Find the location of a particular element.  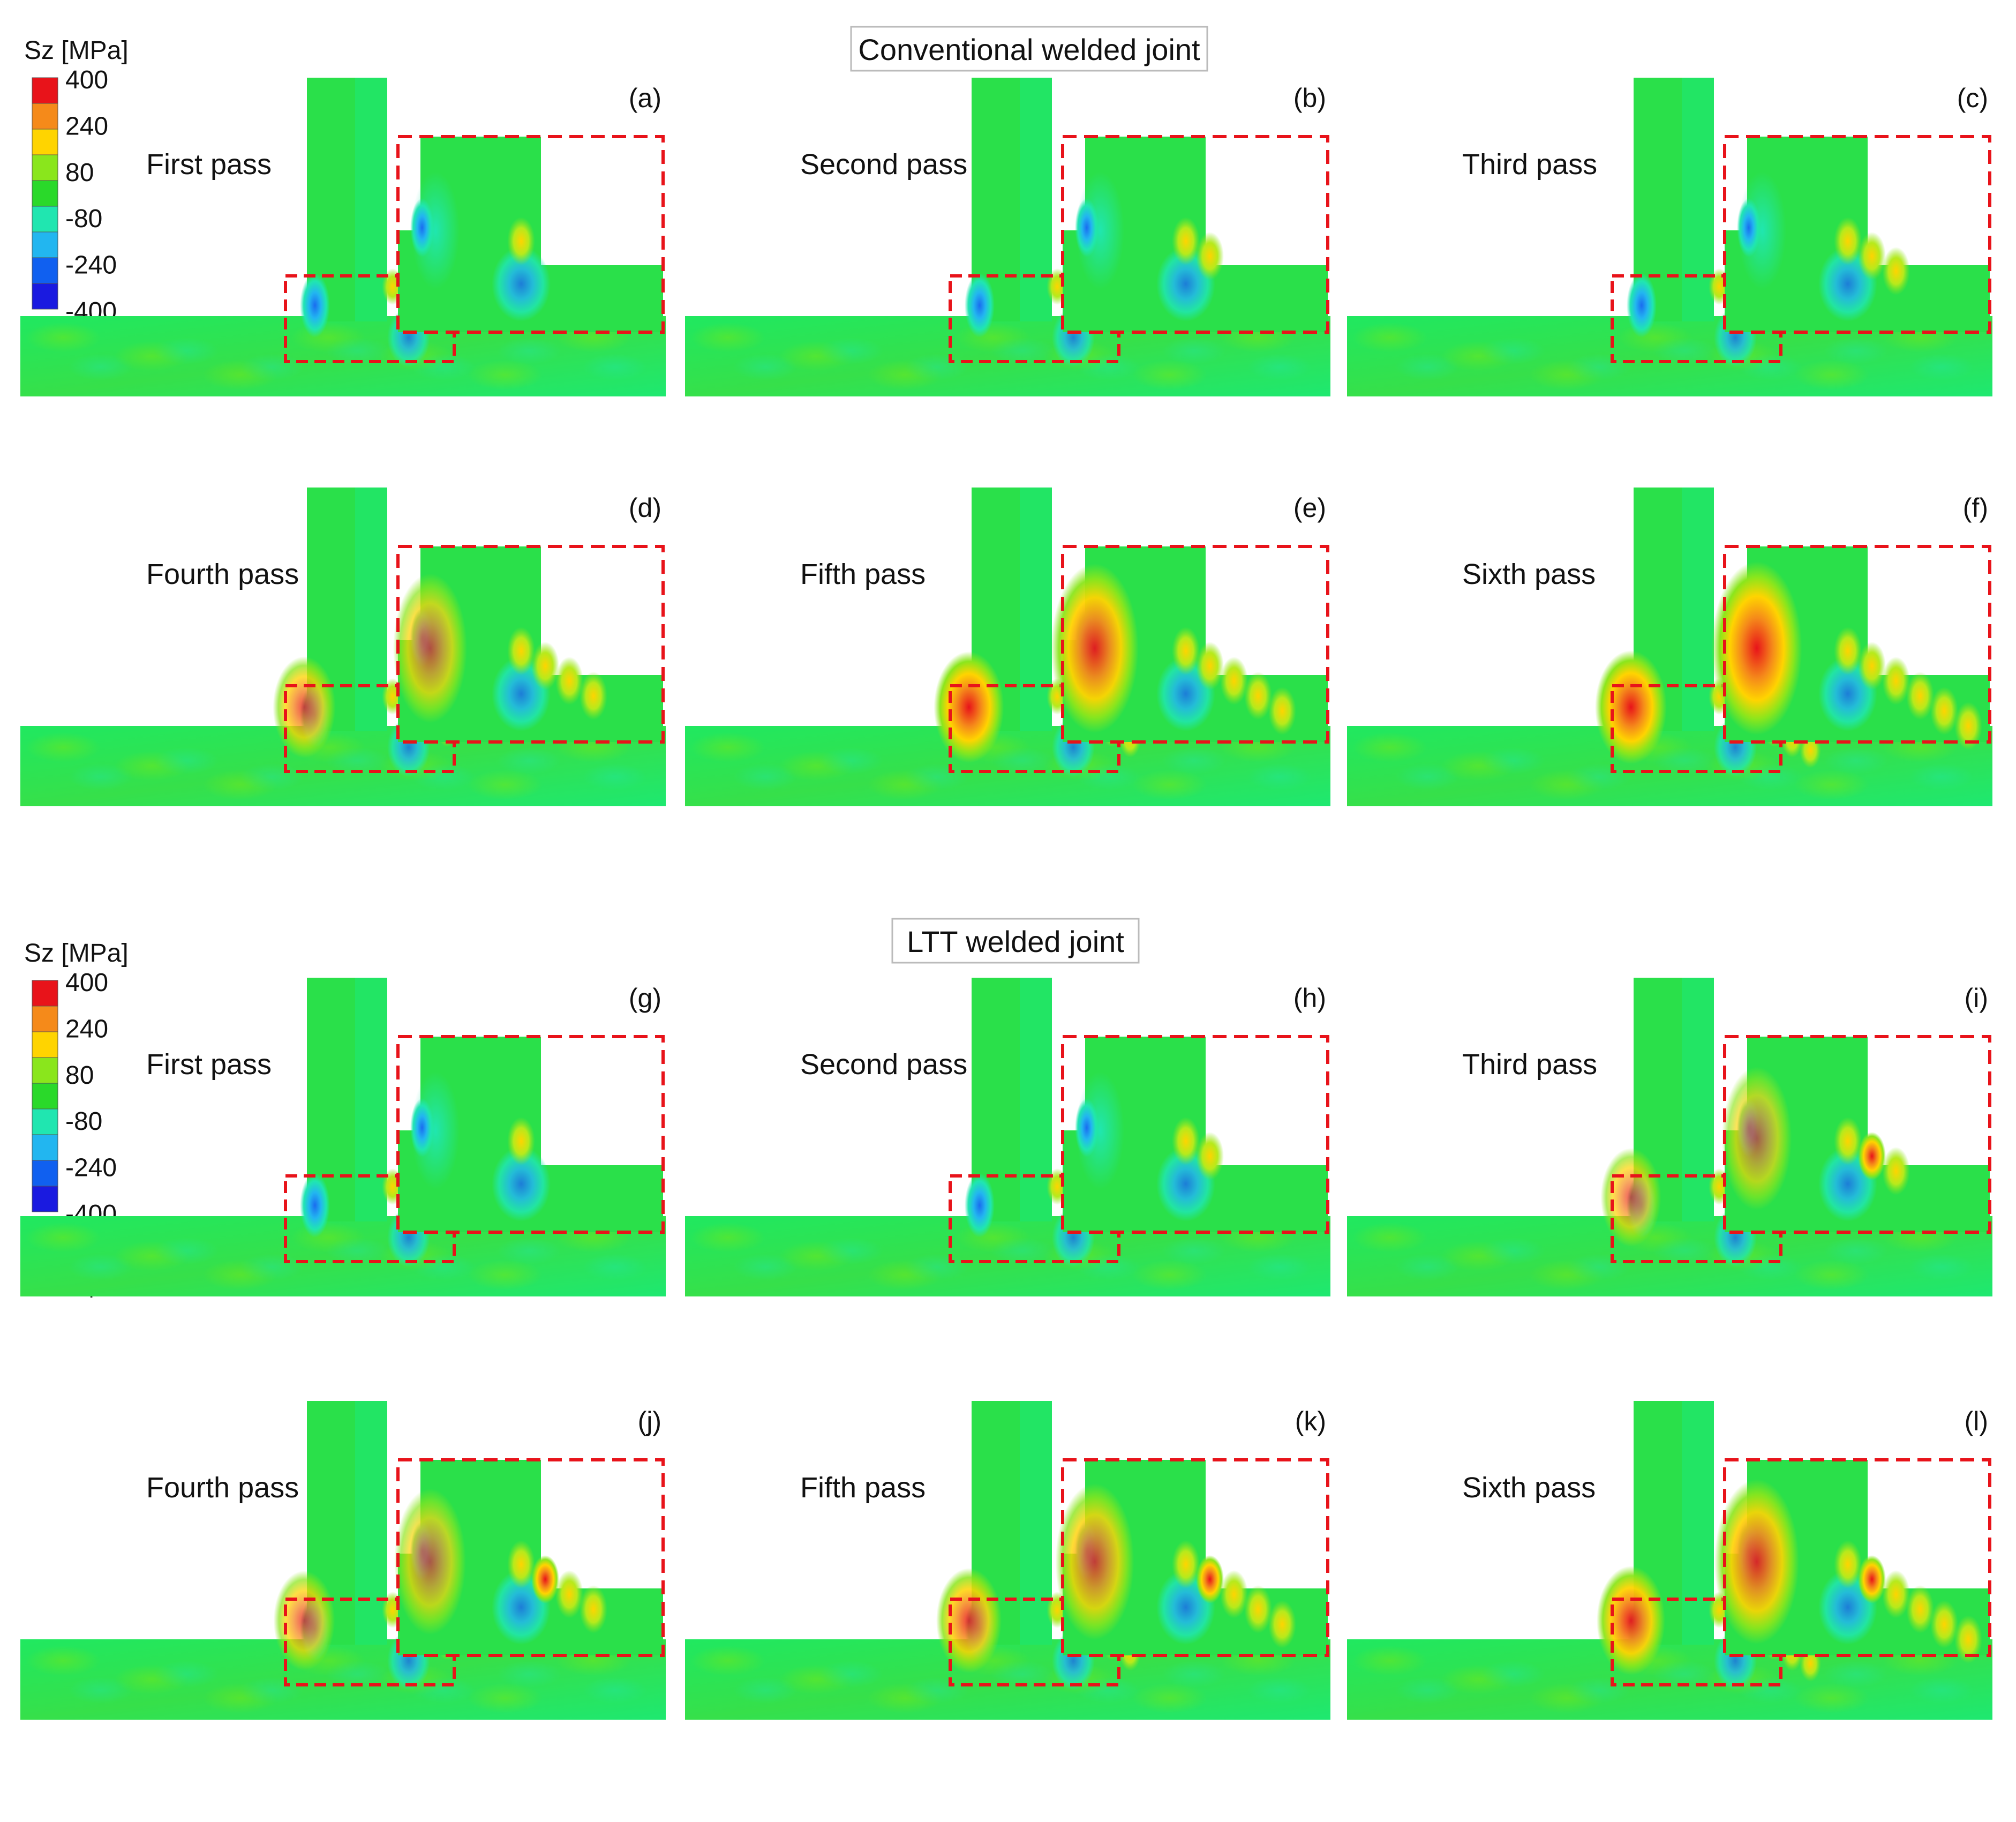

legend-tick: 240 is located at coordinates (86, 126).